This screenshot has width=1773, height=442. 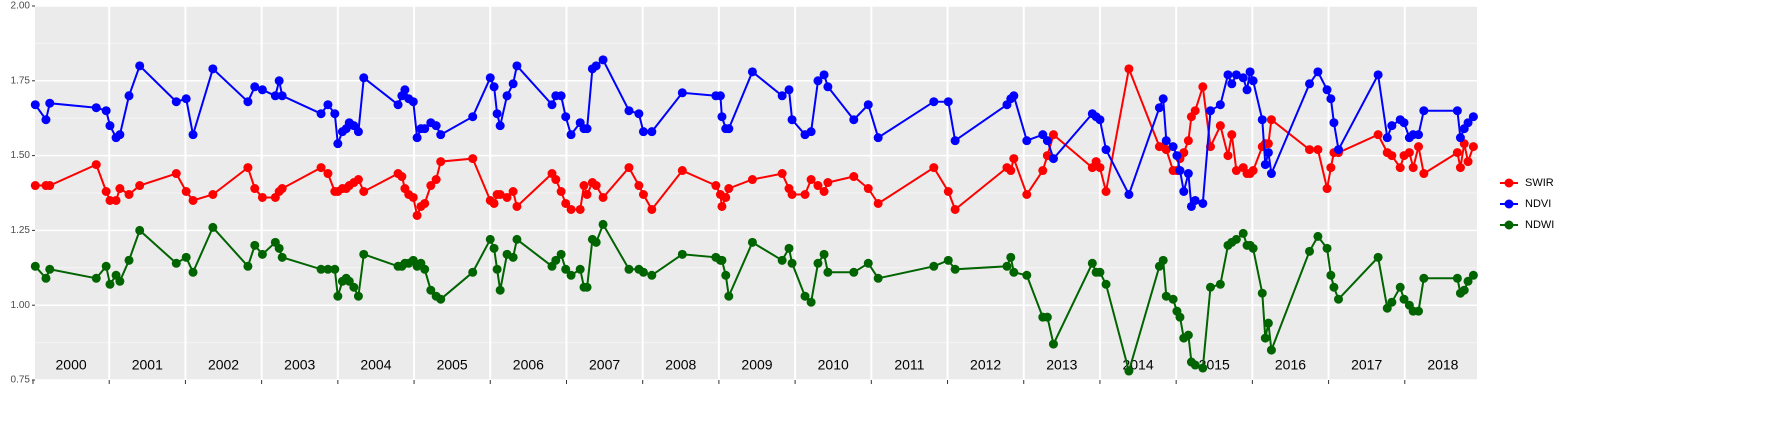 What do you see at coordinates (604, 365) in the screenshot?
I see `year-label: 2007` at bounding box center [604, 365].